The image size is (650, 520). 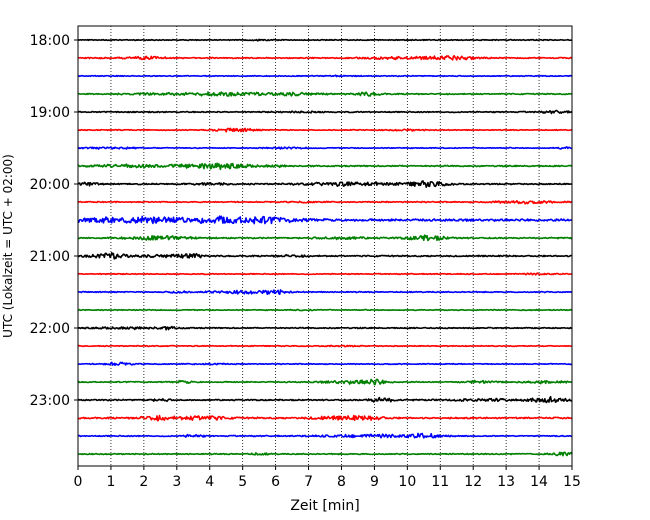 What do you see at coordinates (8, 246) in the screenshot?
I see `y-axis-label: UTC (Lokalzeit = UTC + 02:00)` at bounding box center [8, 246].